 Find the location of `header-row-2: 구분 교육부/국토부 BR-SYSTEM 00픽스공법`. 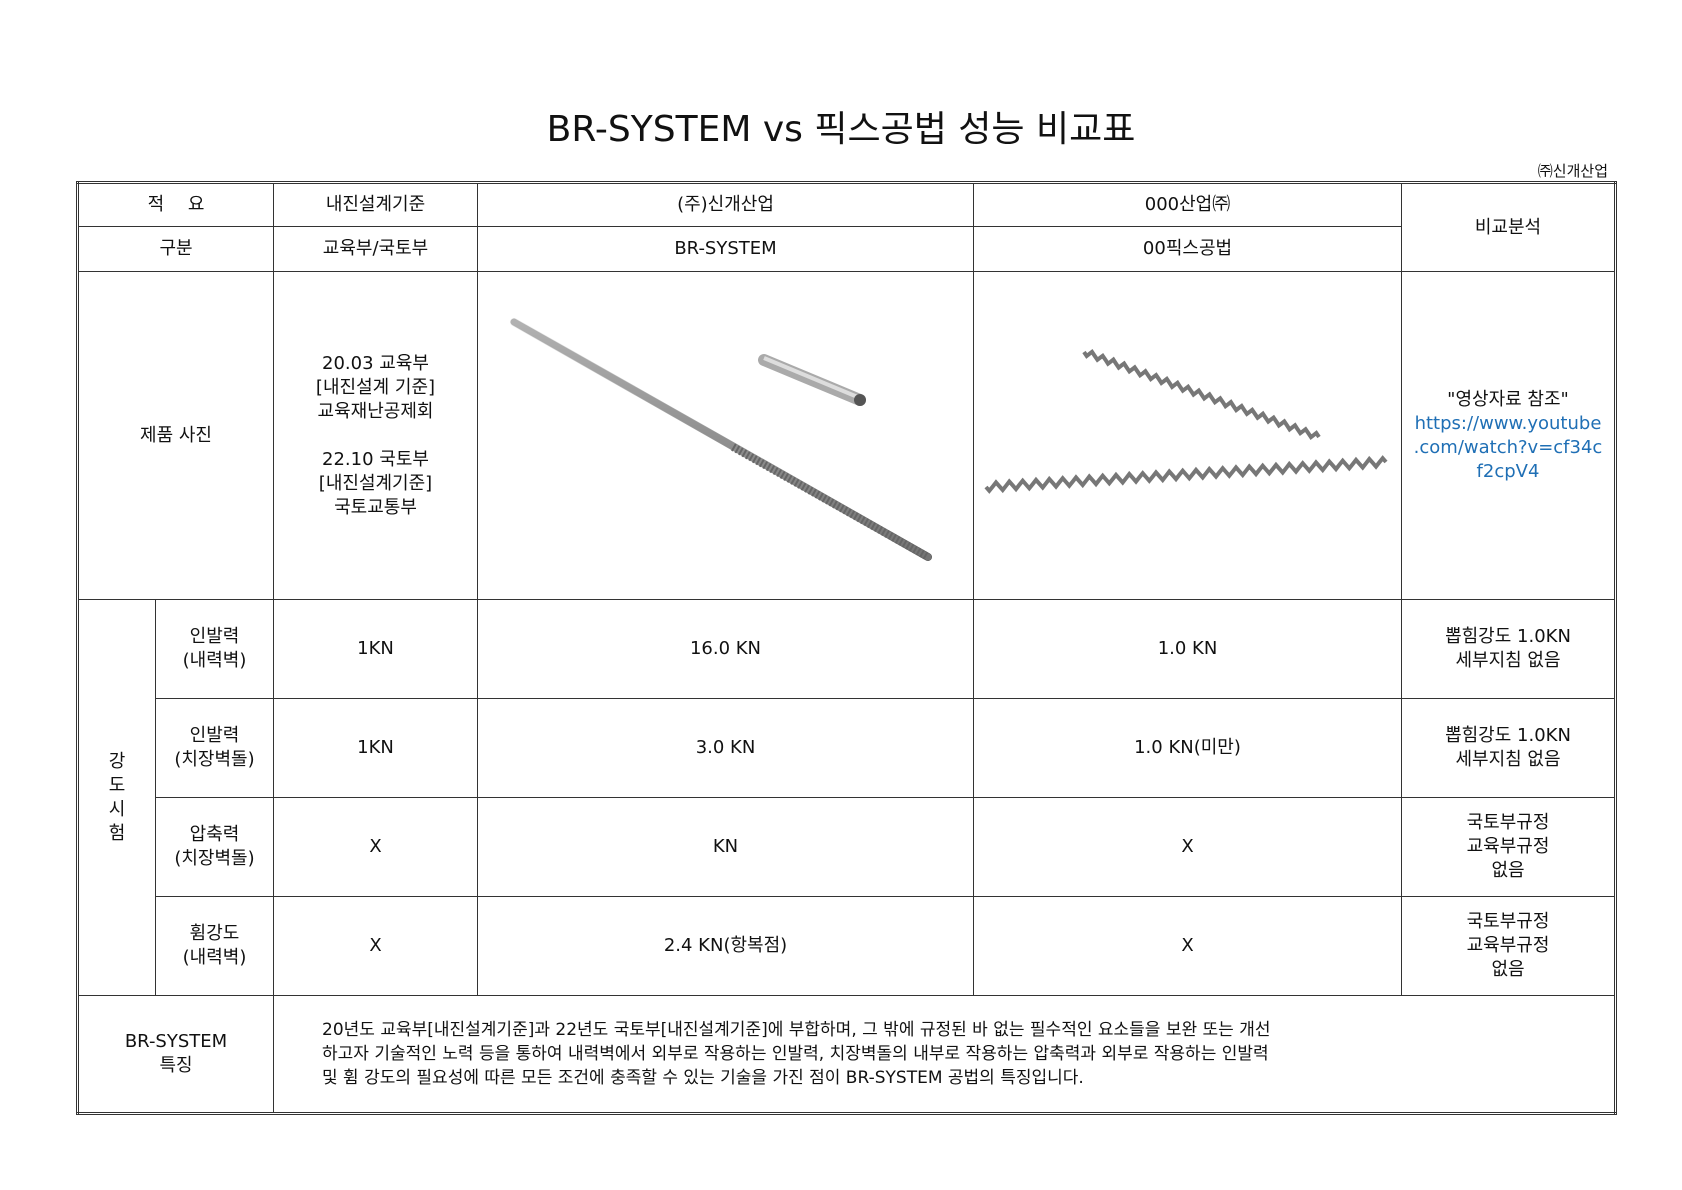

header-row-2: 구분 교육부/국토부 BR-SYSTEM 00픽스공법 is located at coordinates (846, 249).